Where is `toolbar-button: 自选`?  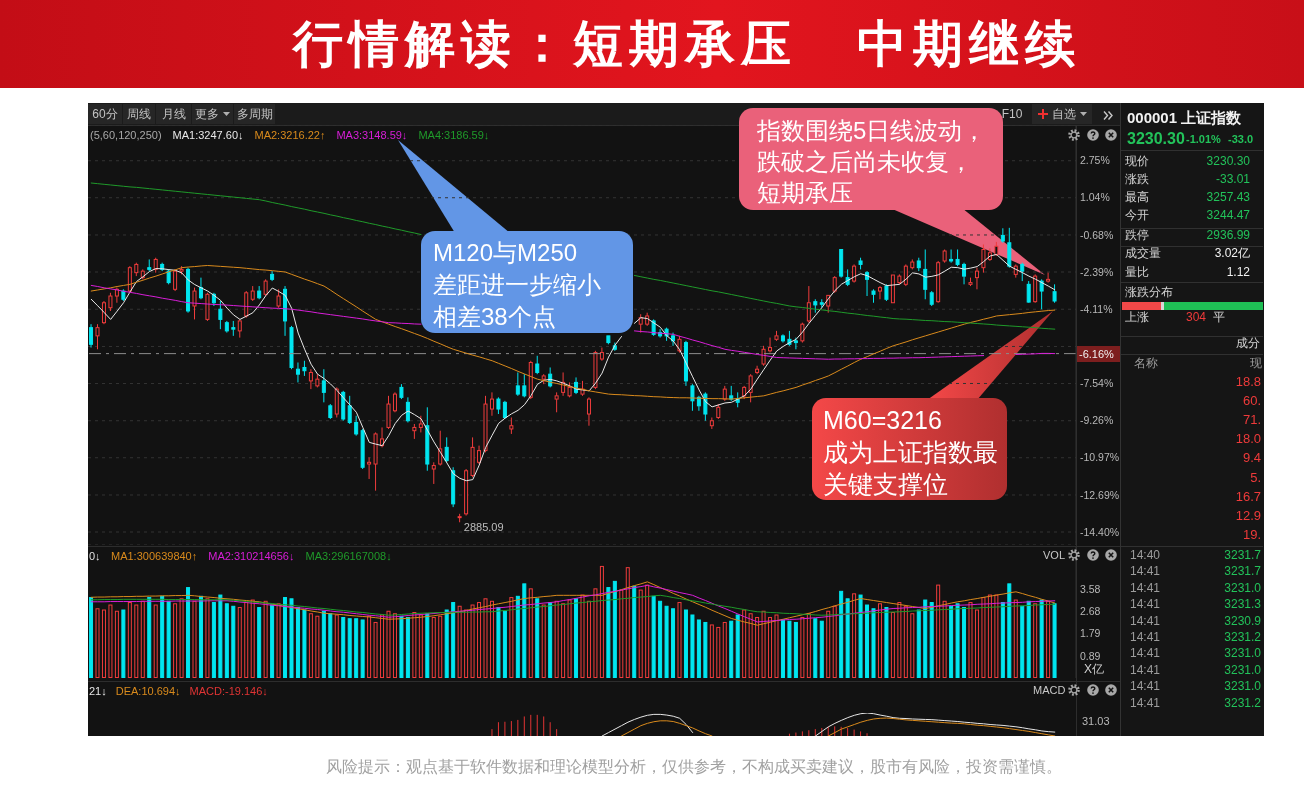
toolbar-button: 自选 is located at coordinates (1062, 114).